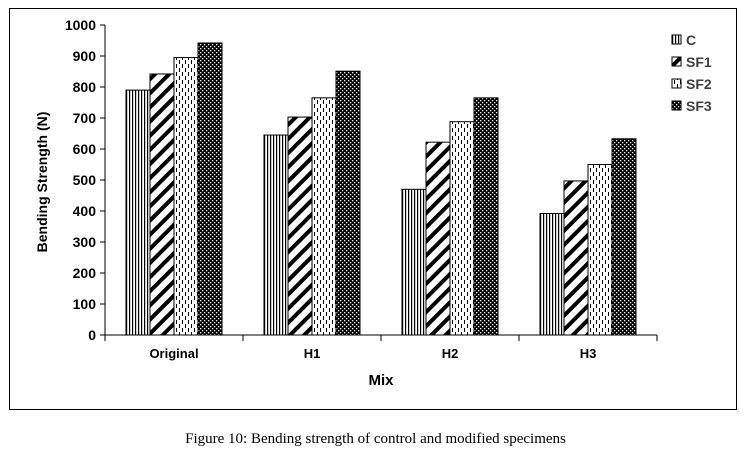  What do you see at coordinates (699, 62) in the screenshot?
I see `legend-label-sf1: SF1` at bounding box center [699, 62].